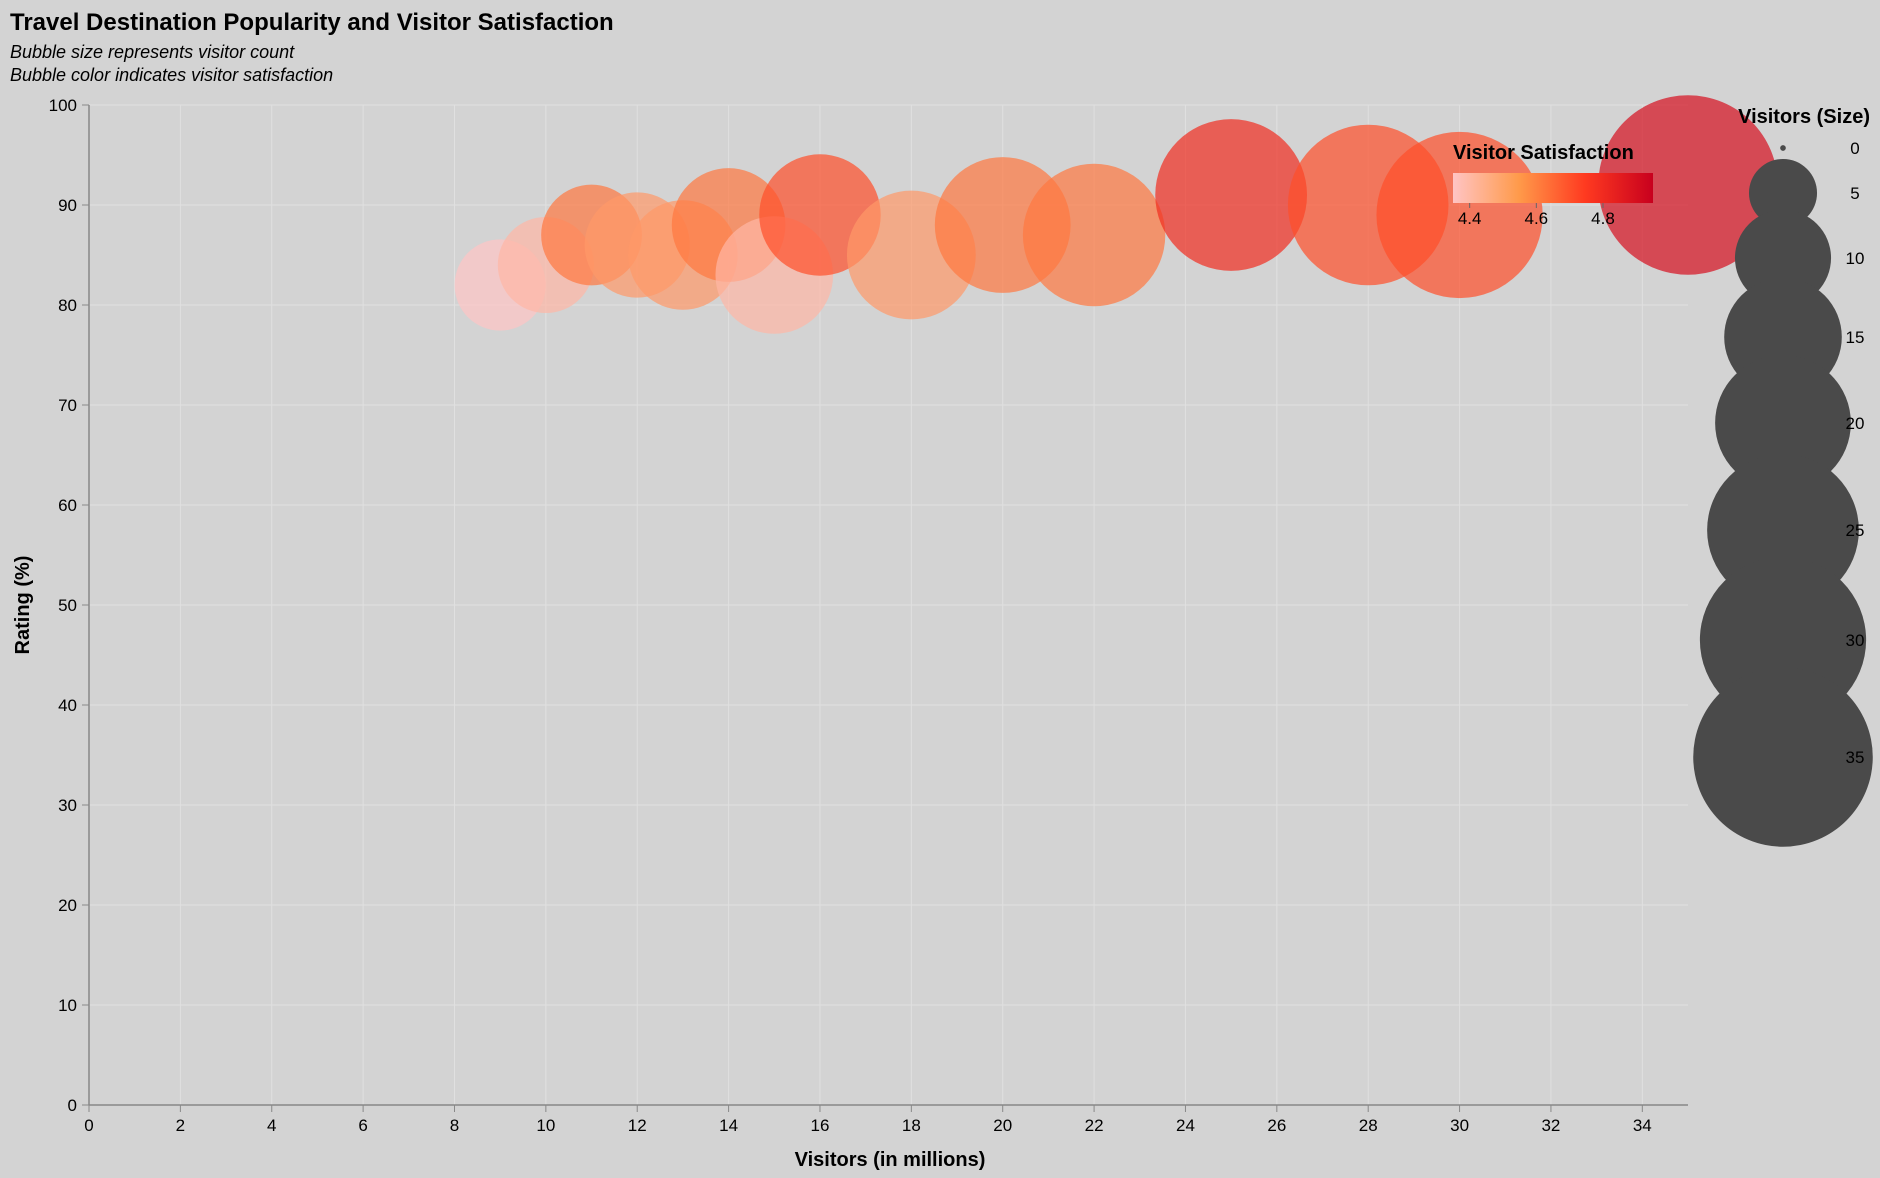 The image size is (1880, 1178). Describe the element at coordinates (362, 1125) in the screenshot. I see `x-tick-label: 6` at that location.